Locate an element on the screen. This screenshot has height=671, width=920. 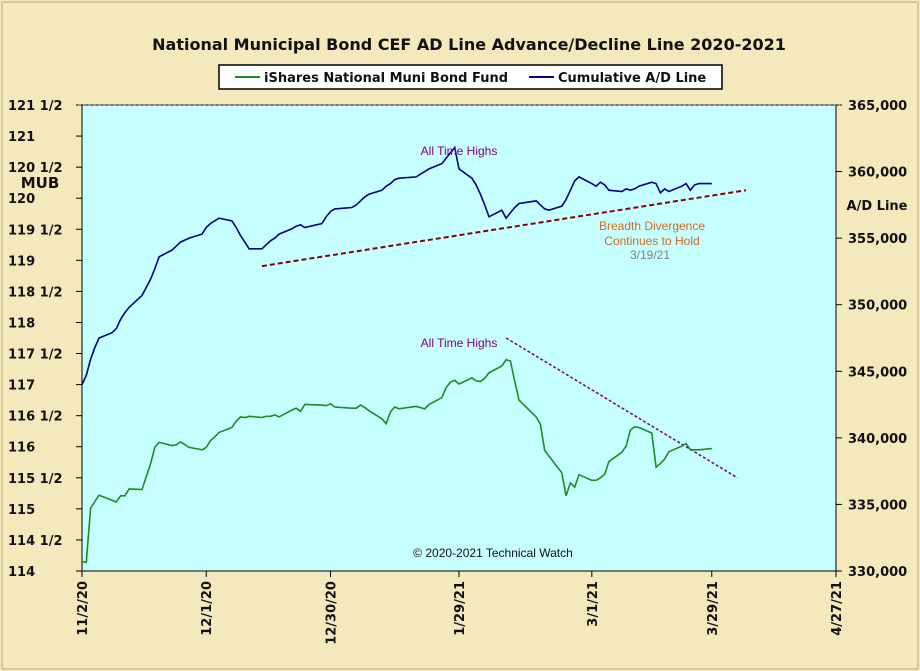
annotation-divergence-1: Breadth Divergence is located at coordinates (652, 226).